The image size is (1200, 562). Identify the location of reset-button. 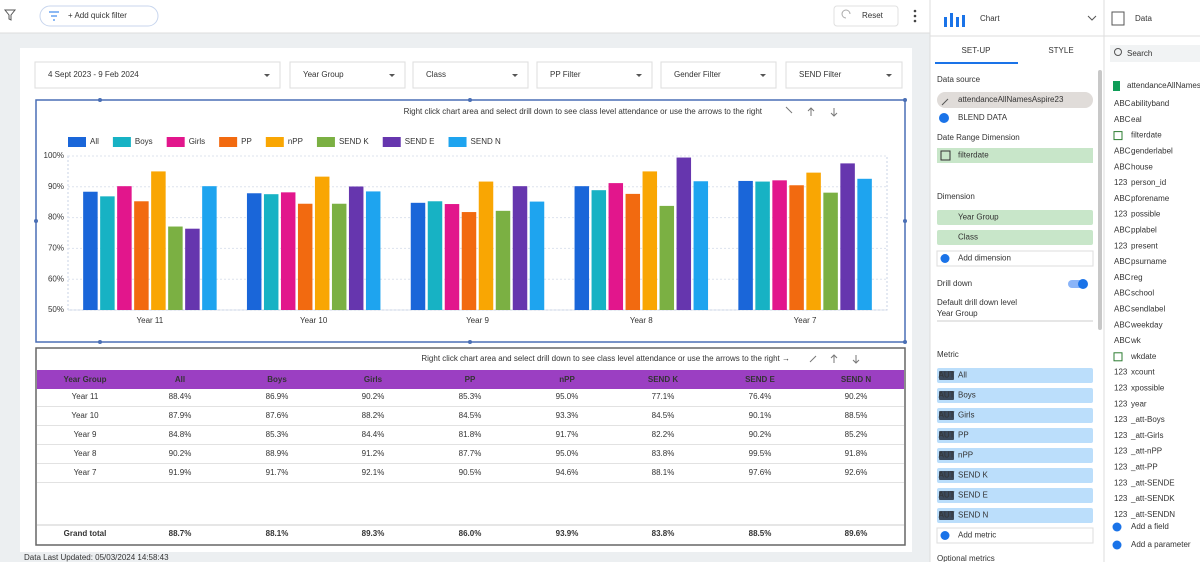
(866, 16).